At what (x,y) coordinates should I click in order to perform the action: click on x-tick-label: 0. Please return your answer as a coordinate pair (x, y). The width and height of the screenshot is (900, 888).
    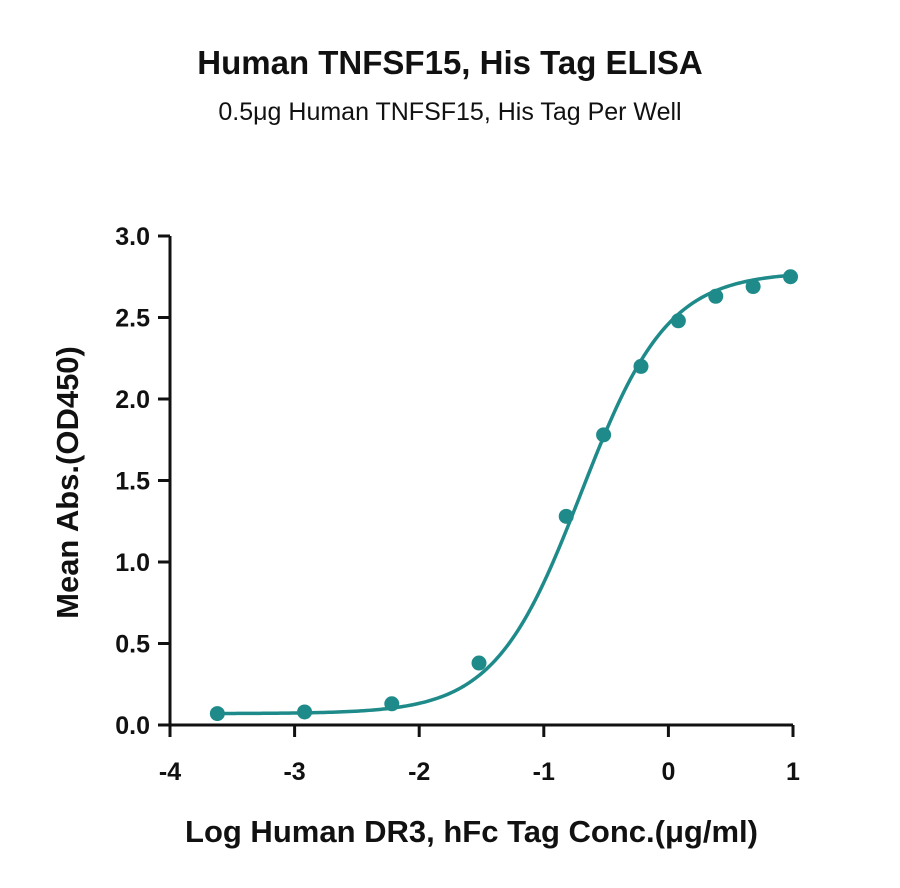
    Looking at the image, I should click on (668, 772).